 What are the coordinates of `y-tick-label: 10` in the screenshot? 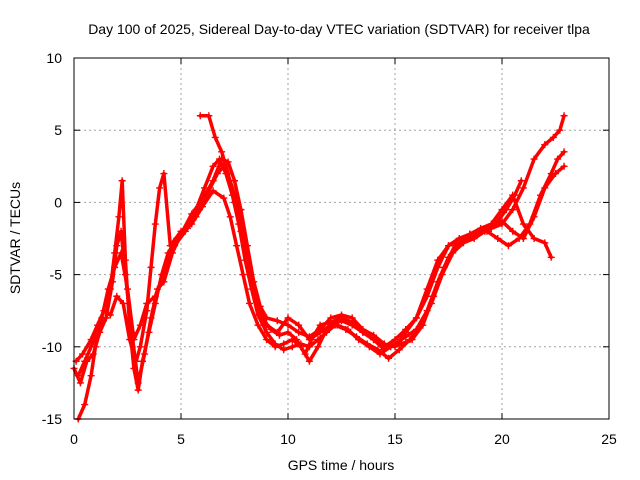 It's located at (54, 58).